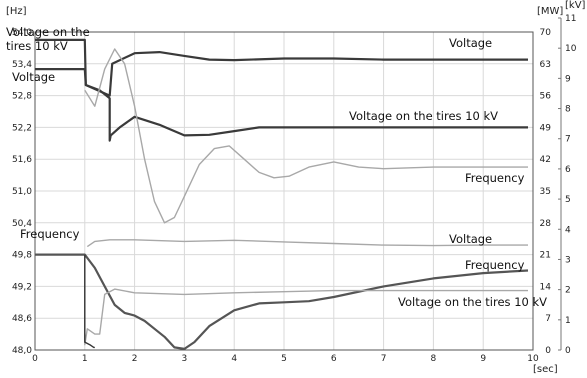  What do you see at coordinates (568, 170) in the screenshot?
I see `y-tick-label-kv: 6` at bounding box center [568, 170].